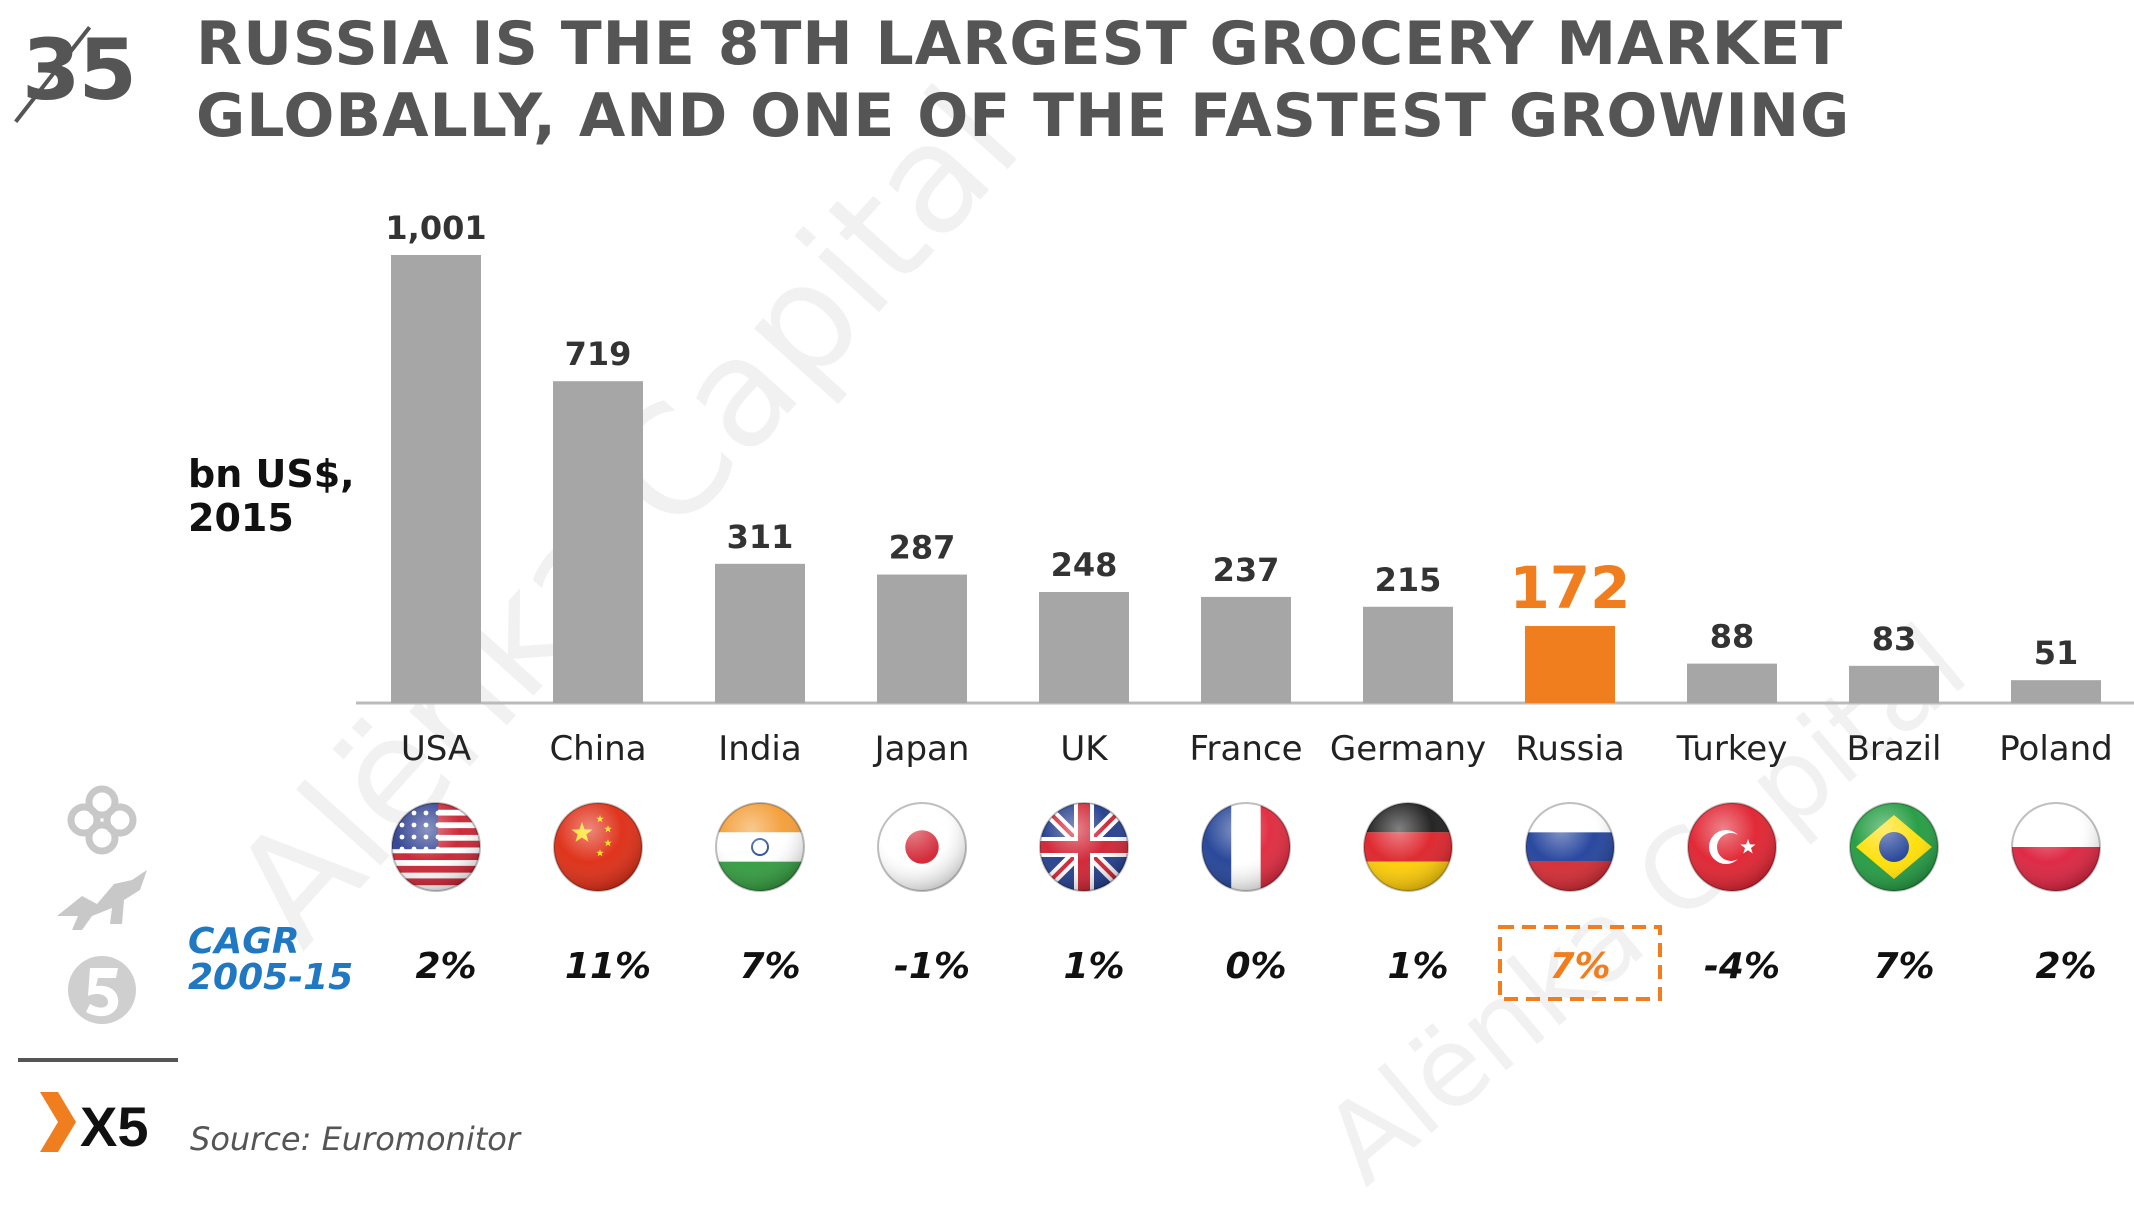 The height and width of the screenshot is (1208, 2134). I want to click on title-line-1: RUSSIA IS THE 8TH LARGEST GROCERY MARKET, so click(1020, 44).